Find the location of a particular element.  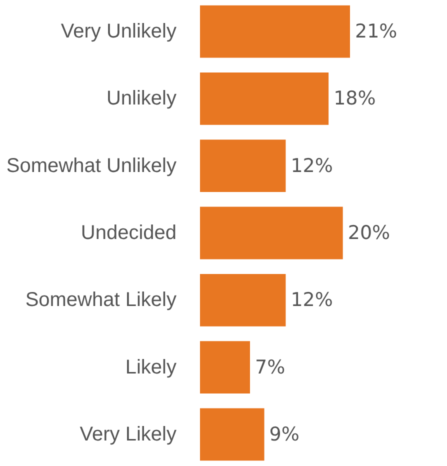

data-label: 21% is located at coordinates (376, 31).